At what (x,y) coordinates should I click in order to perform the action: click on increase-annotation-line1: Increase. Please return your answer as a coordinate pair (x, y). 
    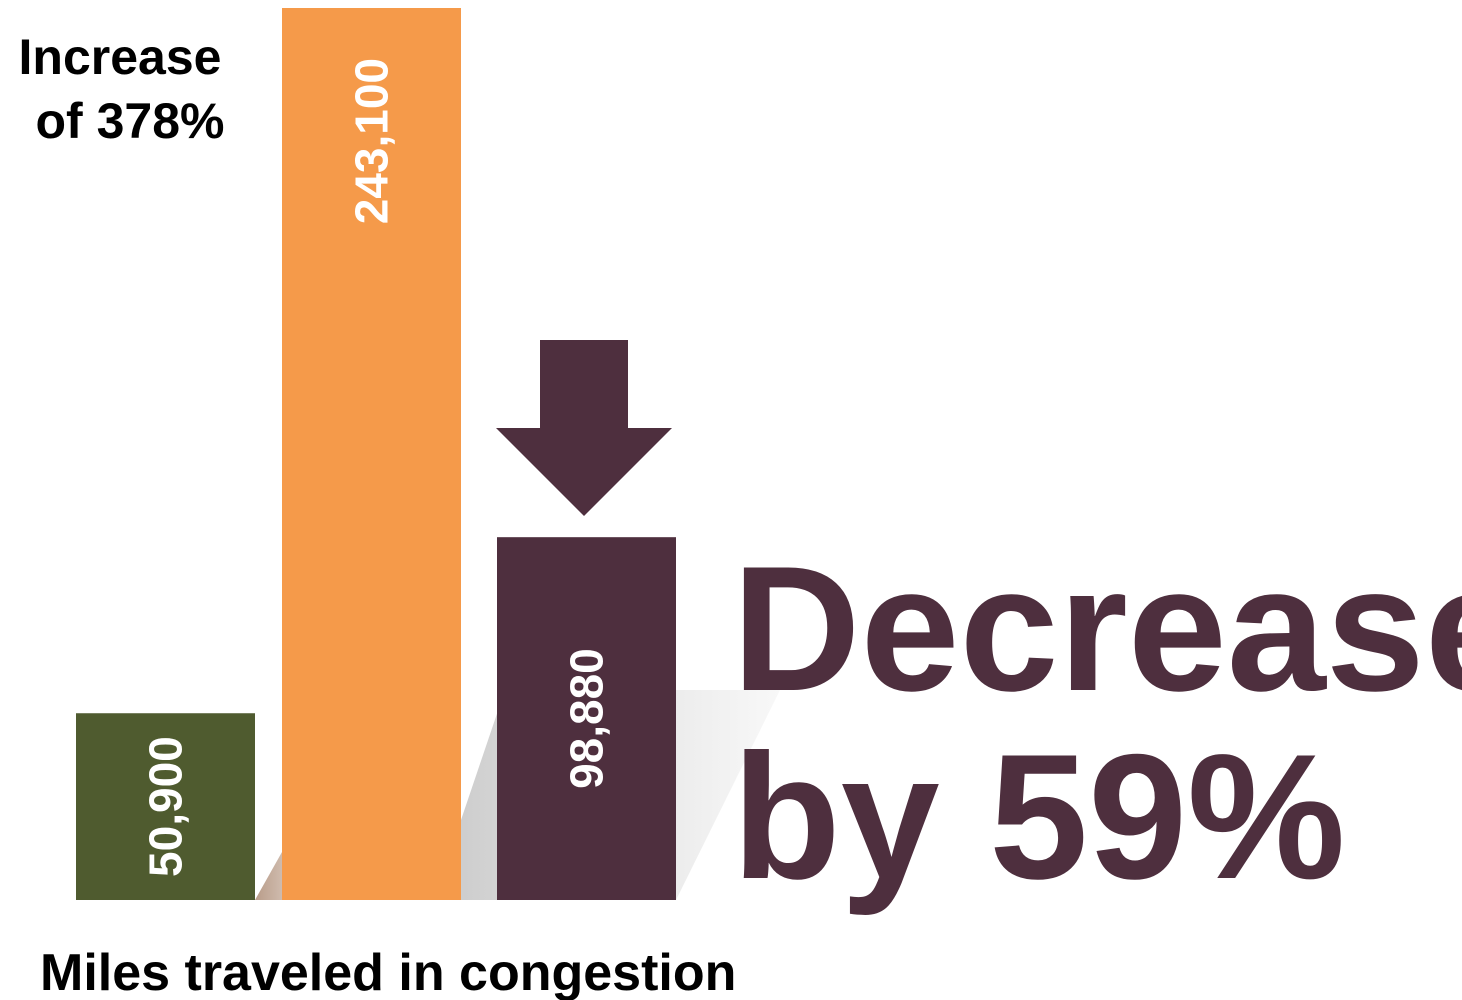
    Looking at the image, I should click on (120, 57).